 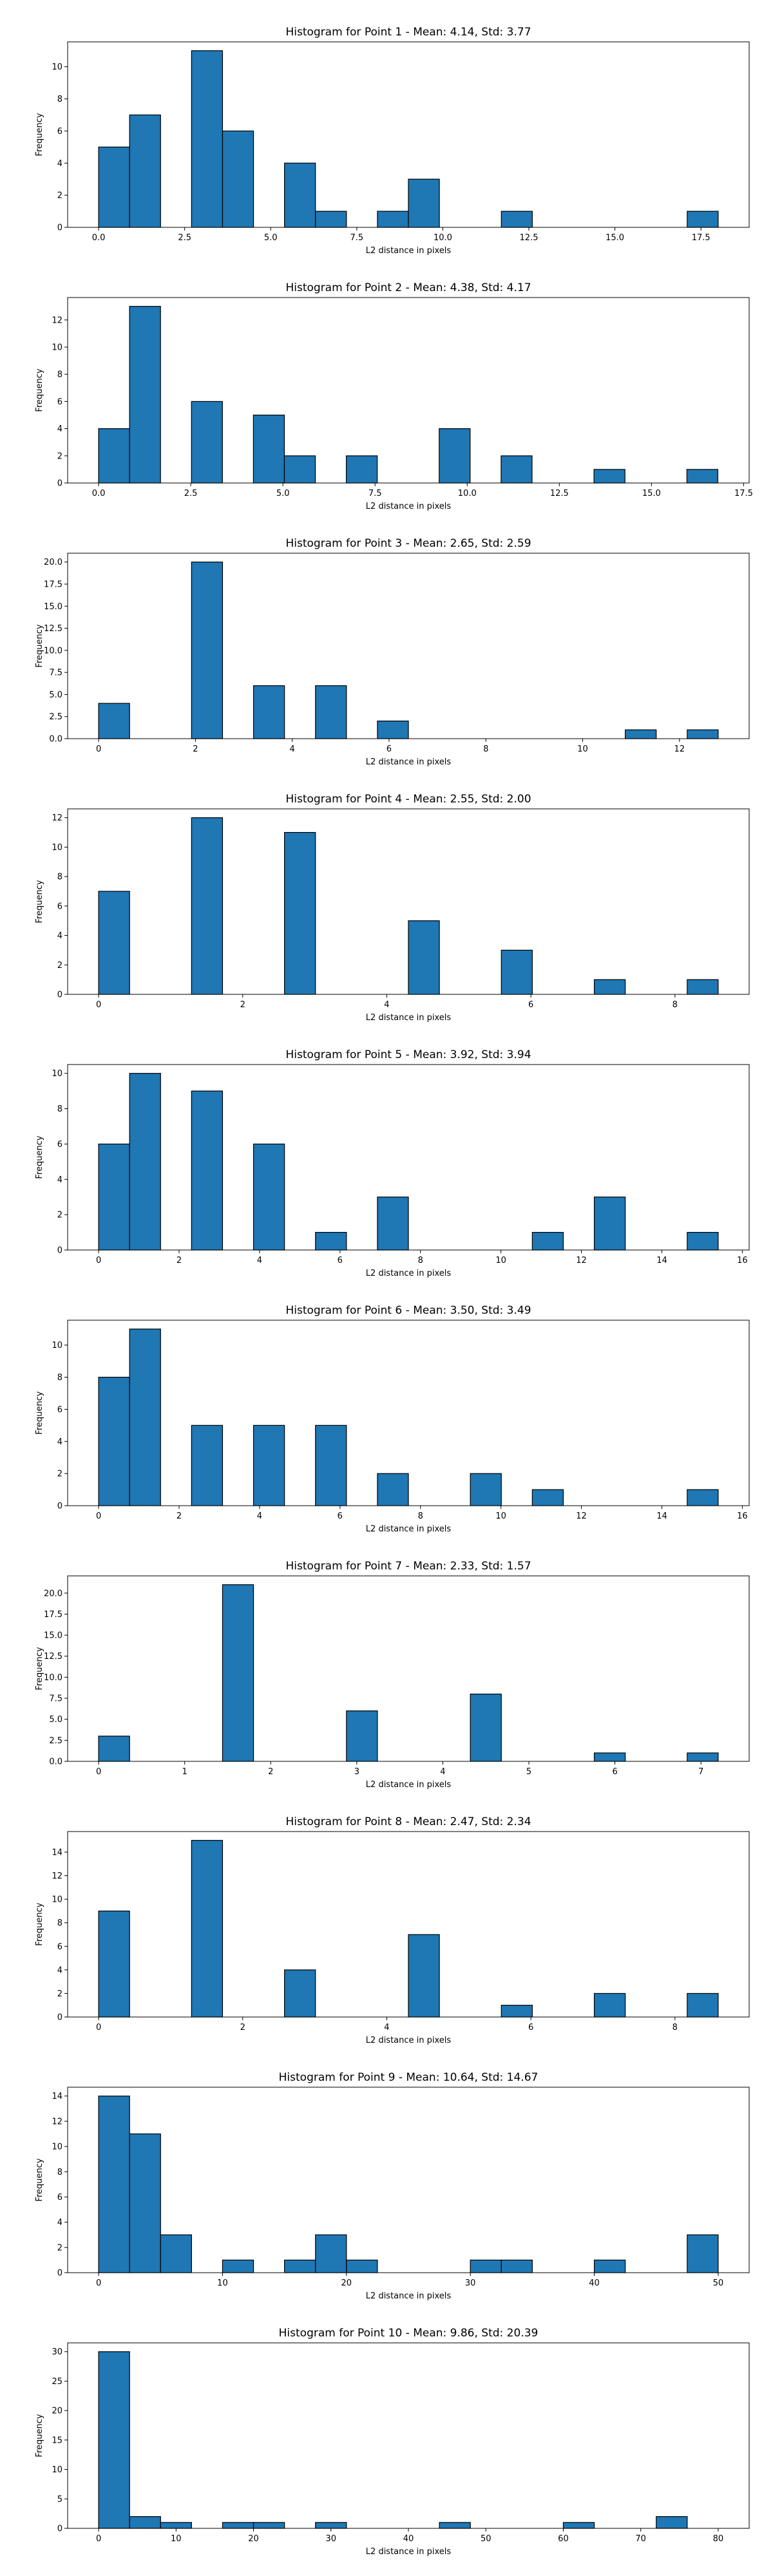 What do you see at coordinates (53, 629) in the screenshot?
I see `y-tick-label: 12.5` at bounding box center [53, 629].